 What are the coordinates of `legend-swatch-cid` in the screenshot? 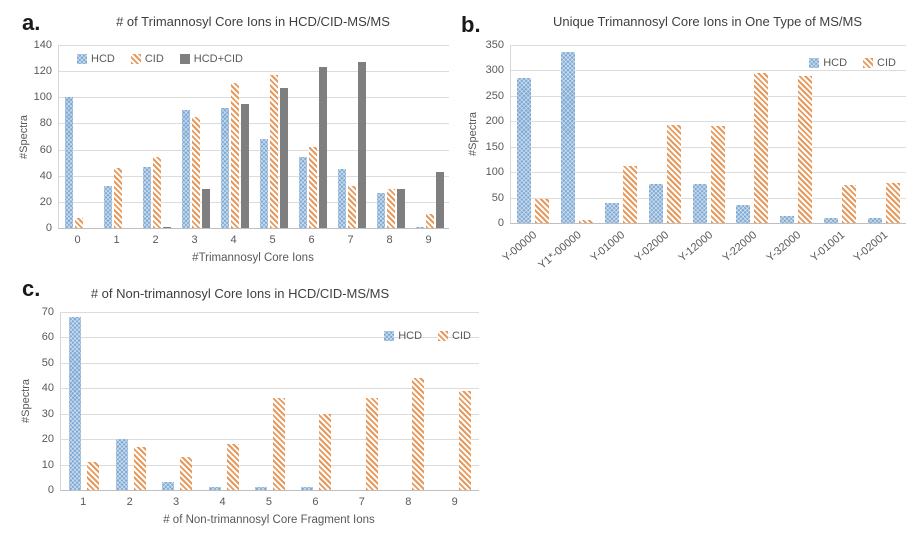 It's located at (868, 63).